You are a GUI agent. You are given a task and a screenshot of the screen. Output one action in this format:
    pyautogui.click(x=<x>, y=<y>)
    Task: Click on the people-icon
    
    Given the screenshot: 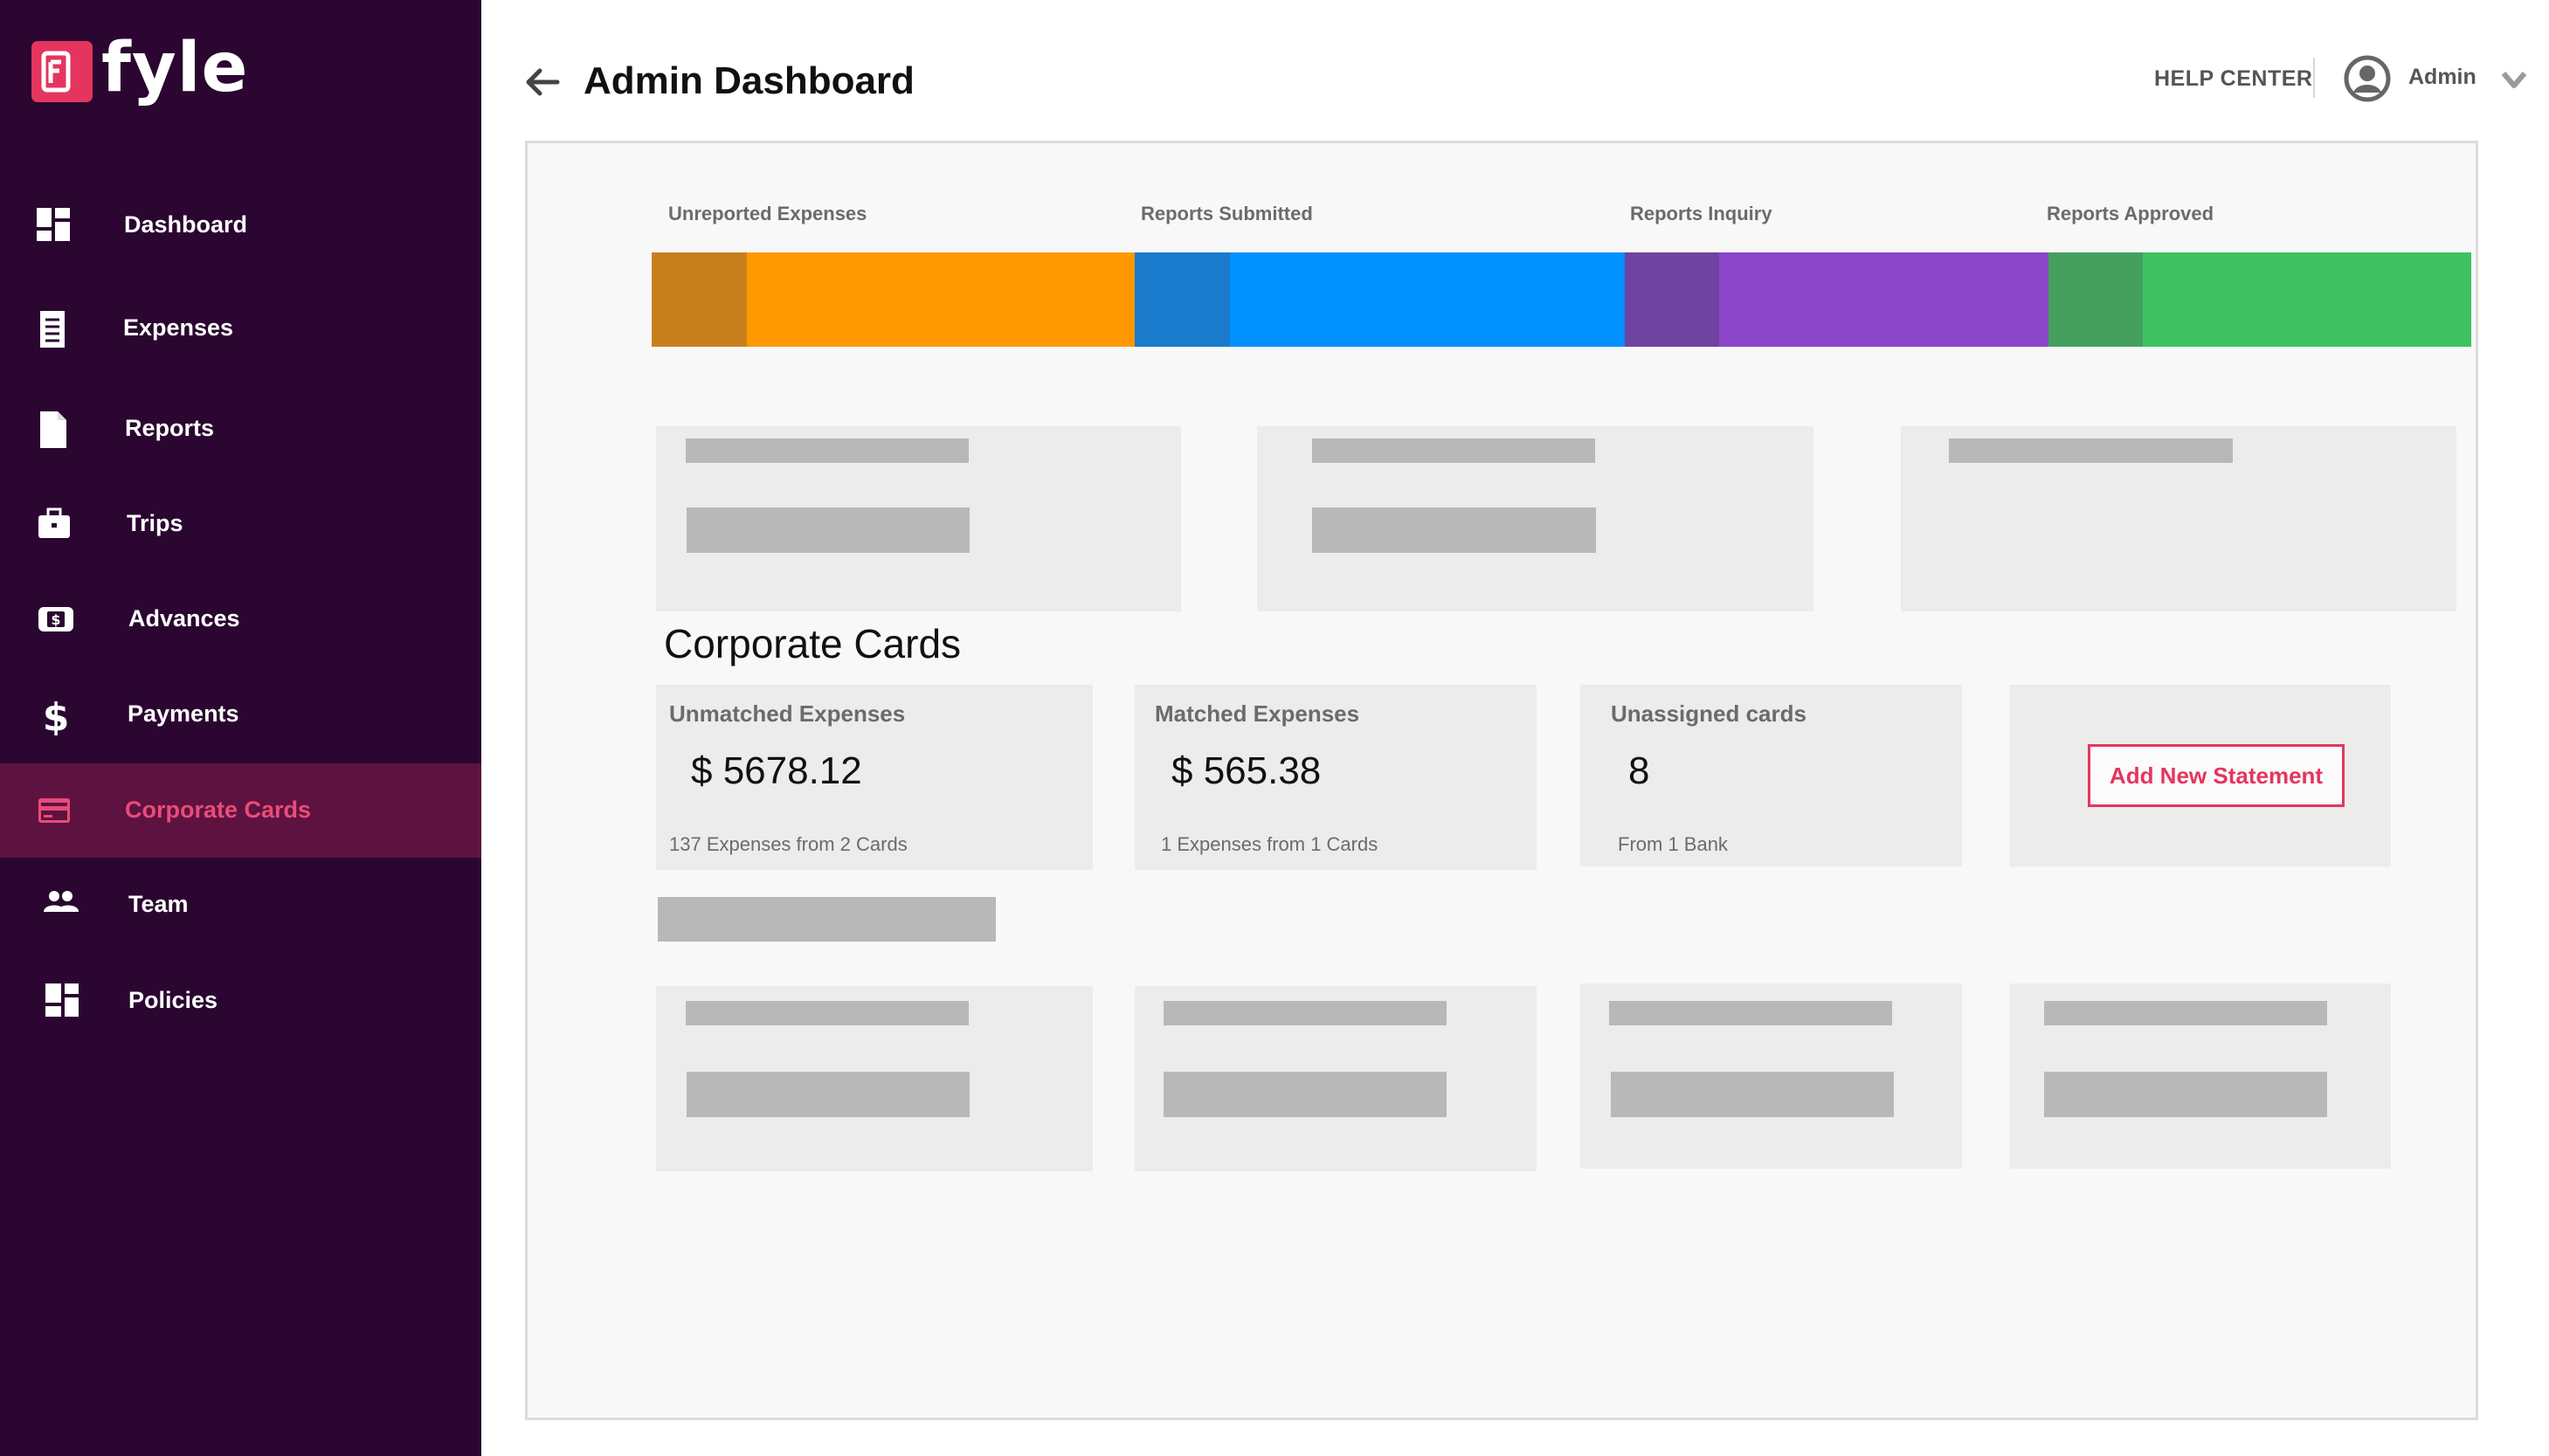 What is the action you would take?
    pyautogui.click(x=61, y=904)
    